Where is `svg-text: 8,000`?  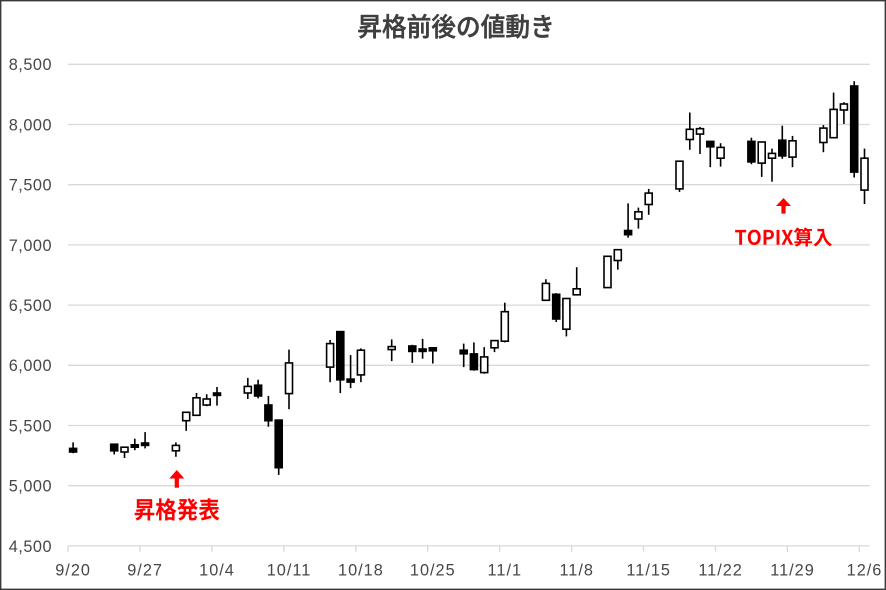
svg-text: 8,000 is located at coordinates (30, 125).